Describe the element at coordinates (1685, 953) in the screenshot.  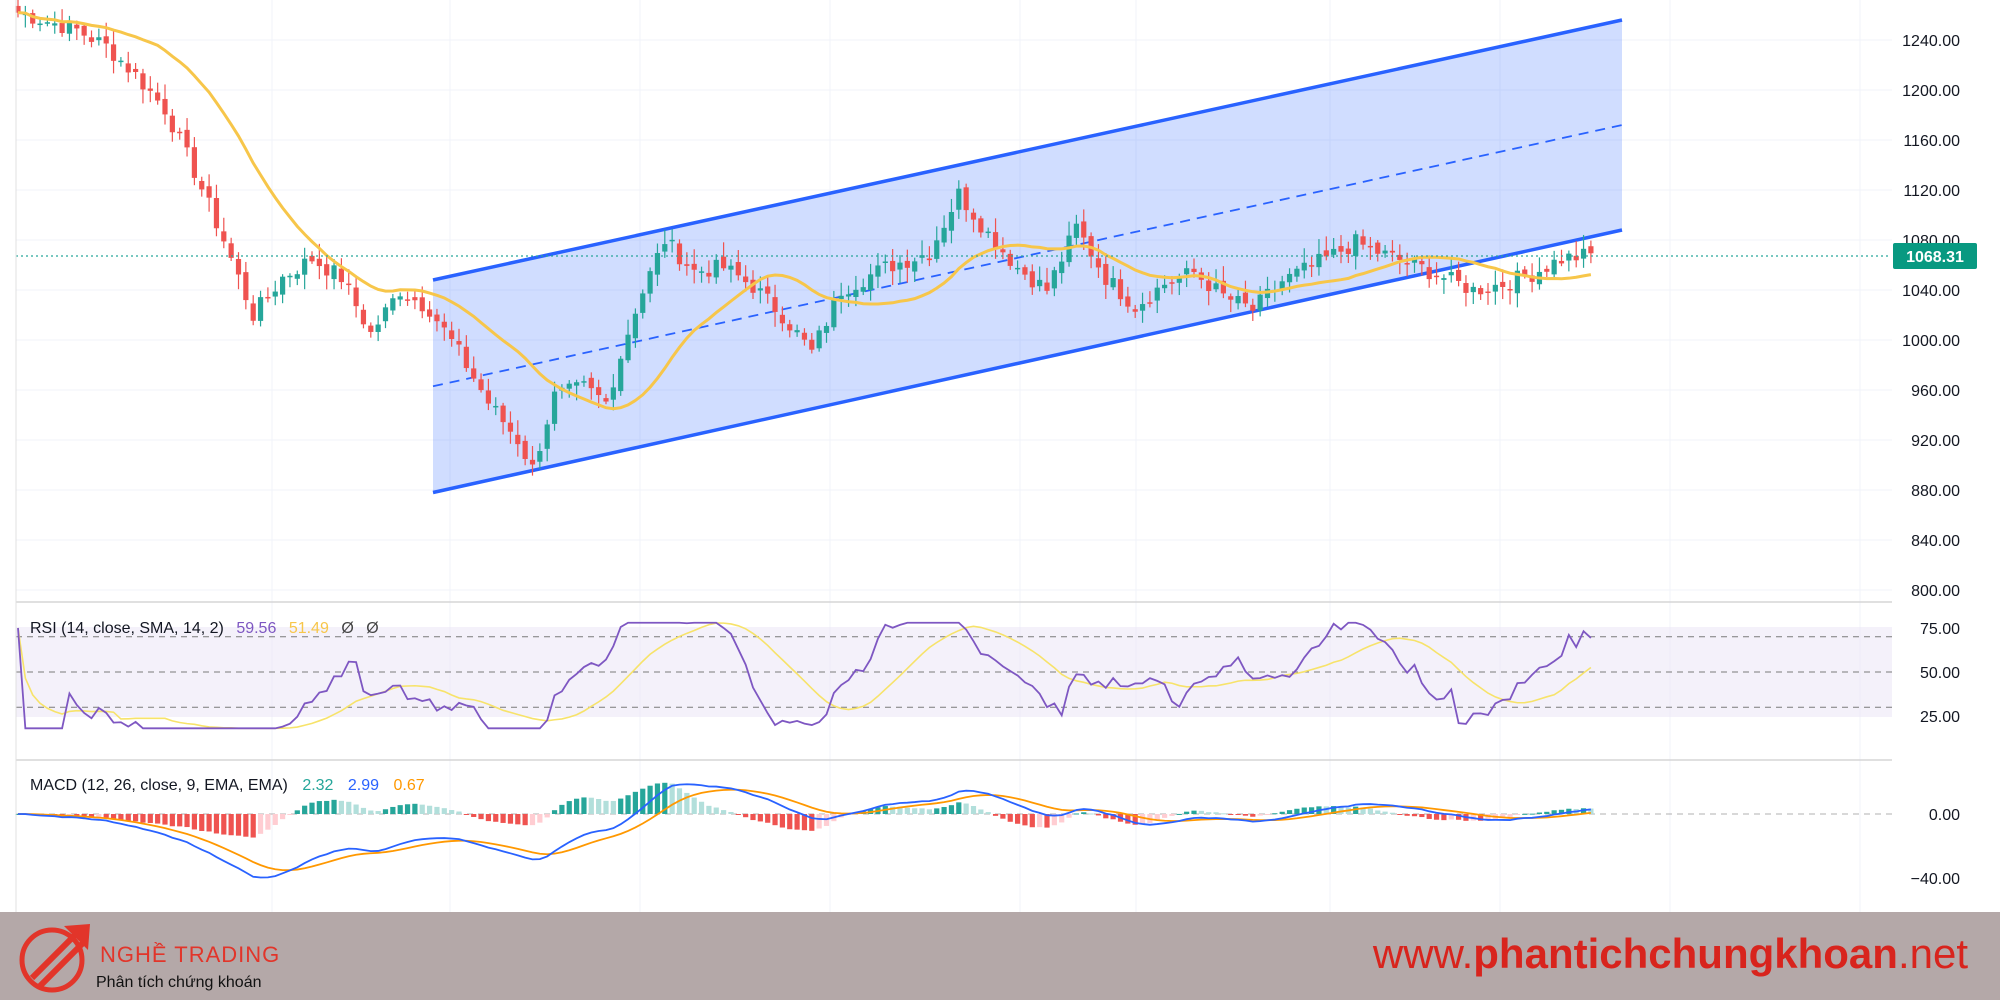
I see `url-domain: phantichchungkhoan` at that location.